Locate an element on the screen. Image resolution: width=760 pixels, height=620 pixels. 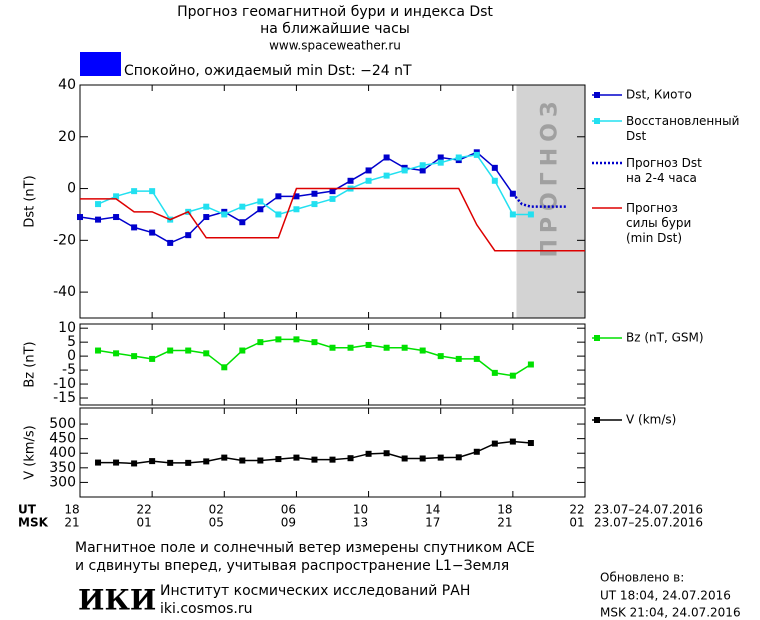
updated: Обновлено в: is located at coordinates (642, 578).